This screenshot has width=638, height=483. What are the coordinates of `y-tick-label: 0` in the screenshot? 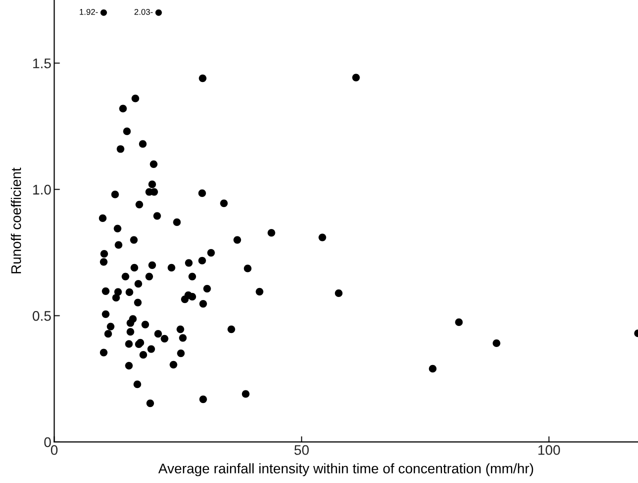 It's located at (47, 442).